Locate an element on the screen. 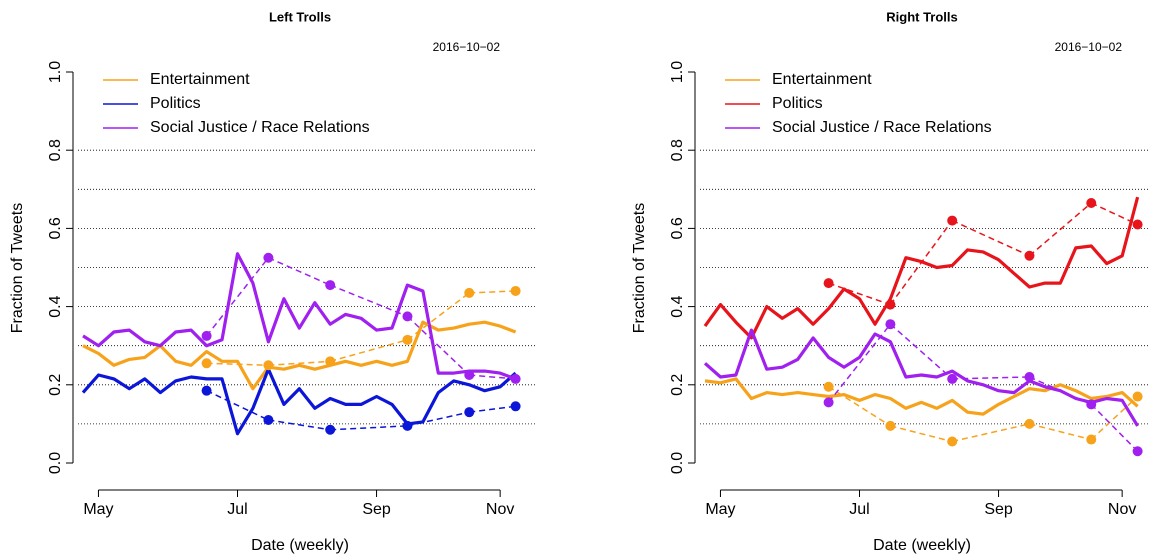 The height and width of the screenshot is (557, 1150). legend-label: Social Justice / Race Relations is located at coordinates (882, 127).